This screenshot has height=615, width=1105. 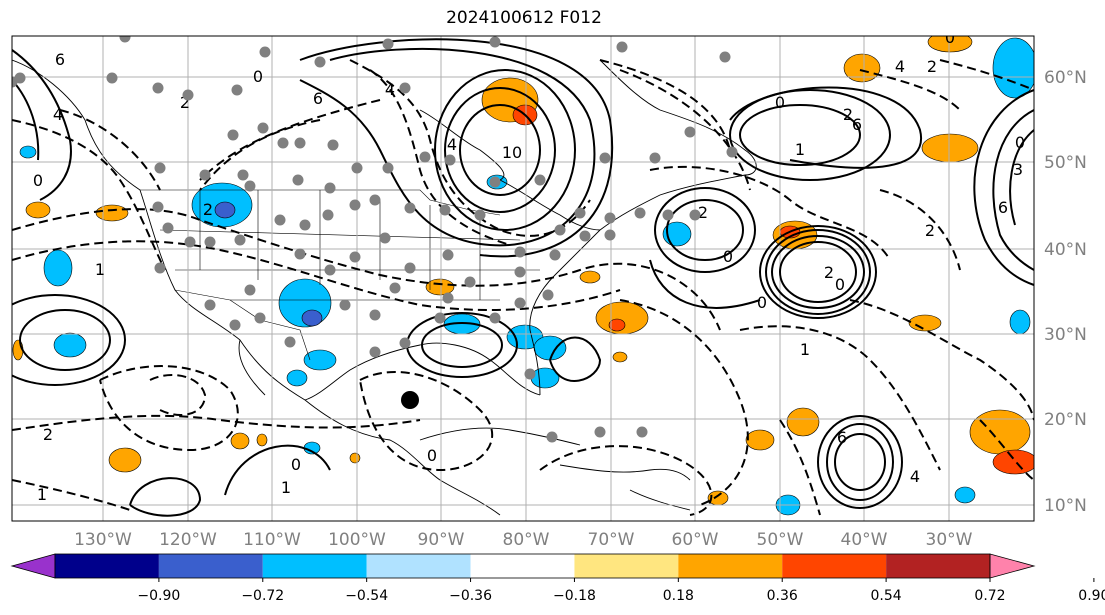 What do you see at coordinates (1065, 250) in the screenshot?
I see `latitude-label: 40°N` at bounding box center [1065, 250].